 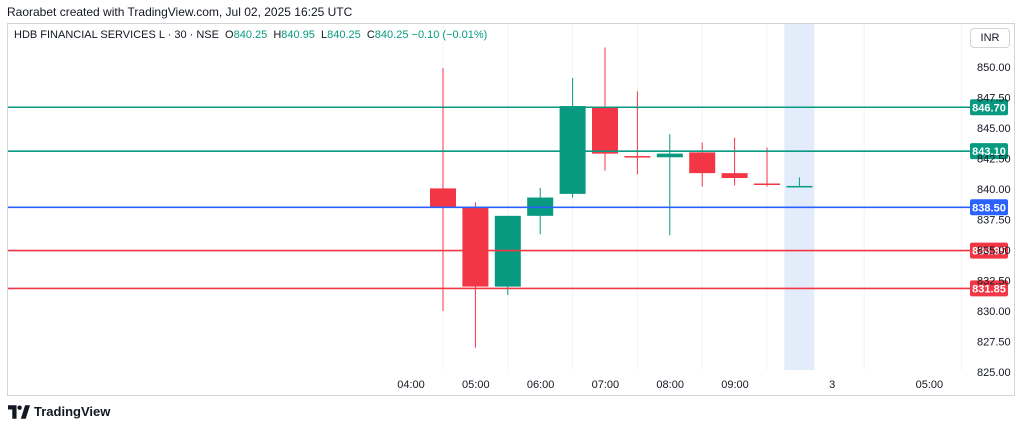 What do you see at coordinates (990, 38) in the screenshot?
I see `currency-button: INR` at bounding box center [990, 38].